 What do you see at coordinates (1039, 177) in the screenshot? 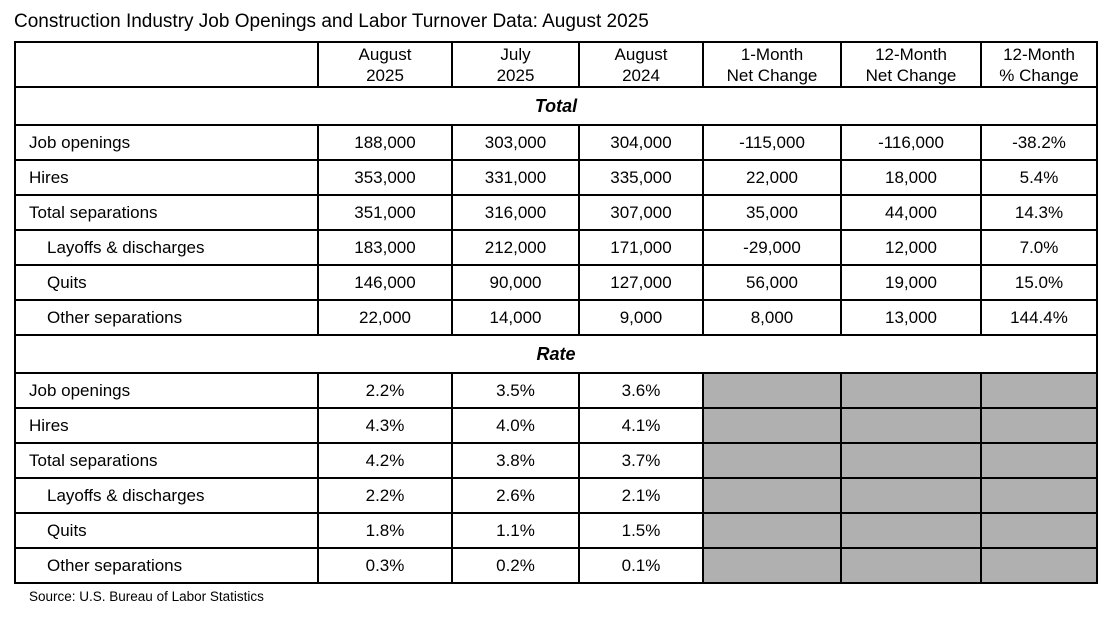
I see `value-cell: 5.4%` at bounding box center [1039, 177].